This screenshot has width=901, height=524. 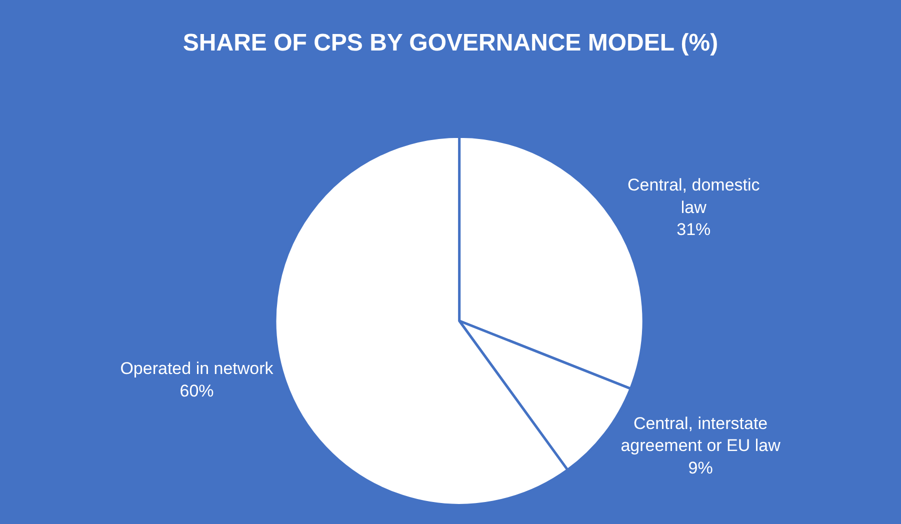 I want to click on slice-label: Central, domestic law, so click(x=694, y=196).